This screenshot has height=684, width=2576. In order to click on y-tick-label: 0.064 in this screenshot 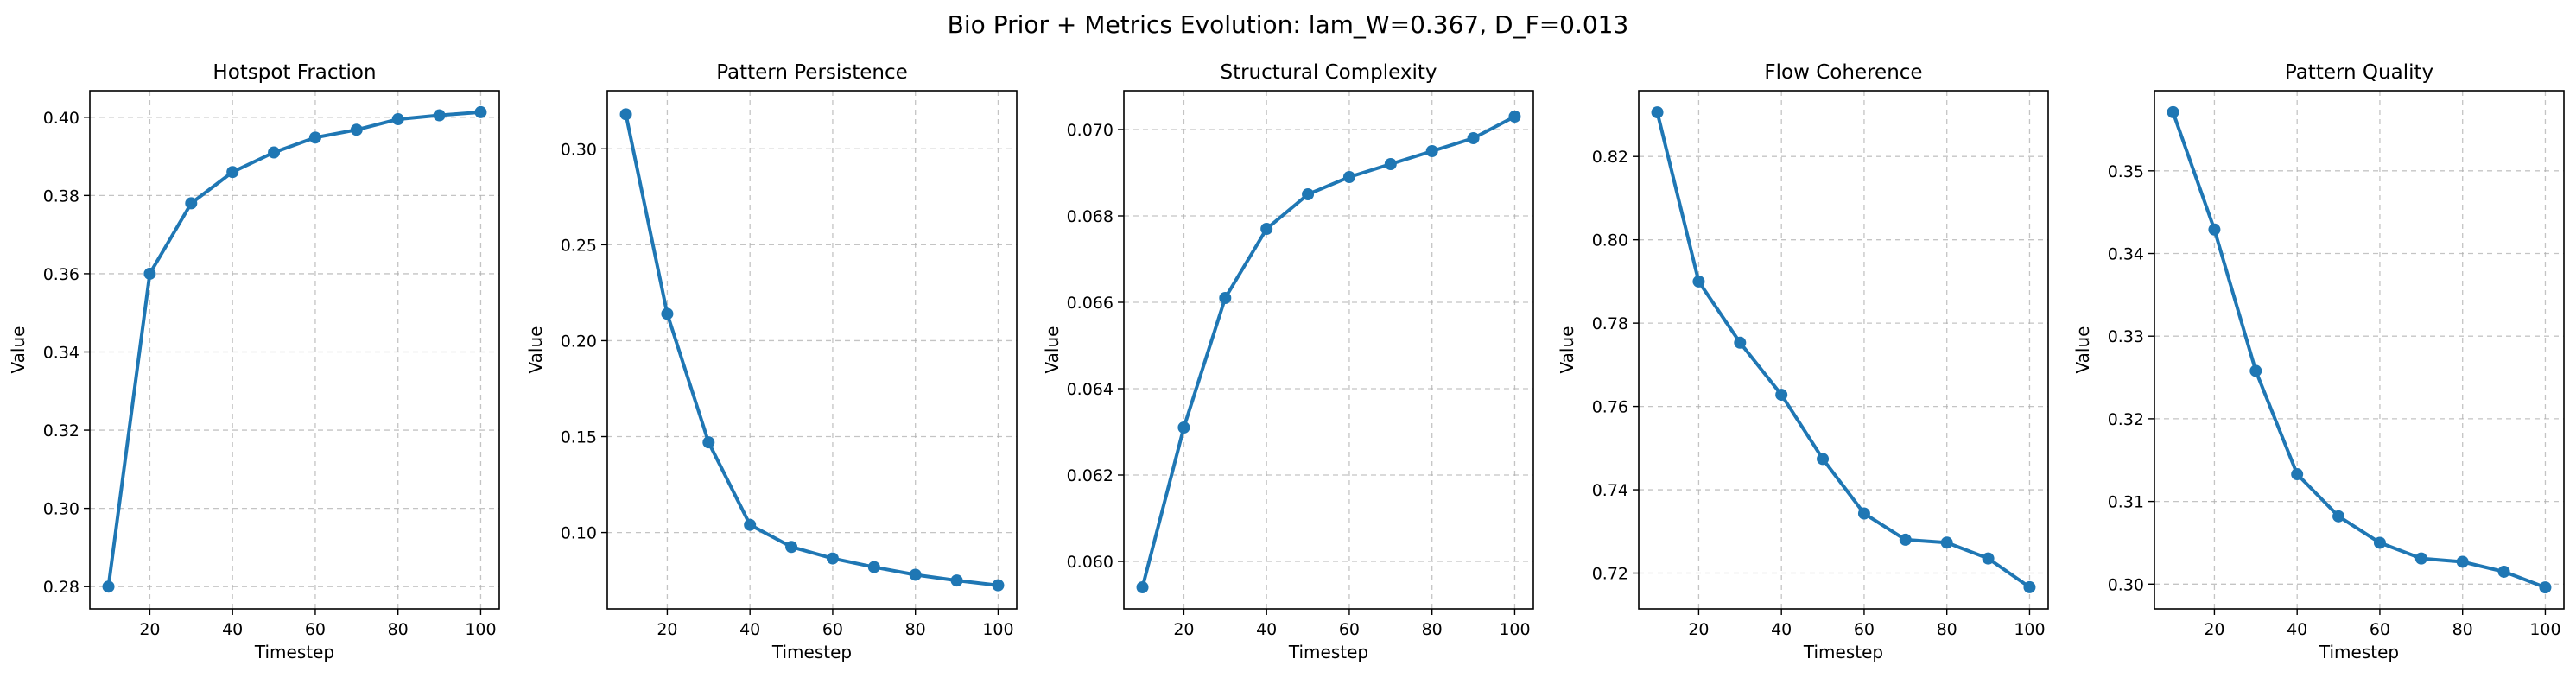, I will do `click(1090, 389)`.